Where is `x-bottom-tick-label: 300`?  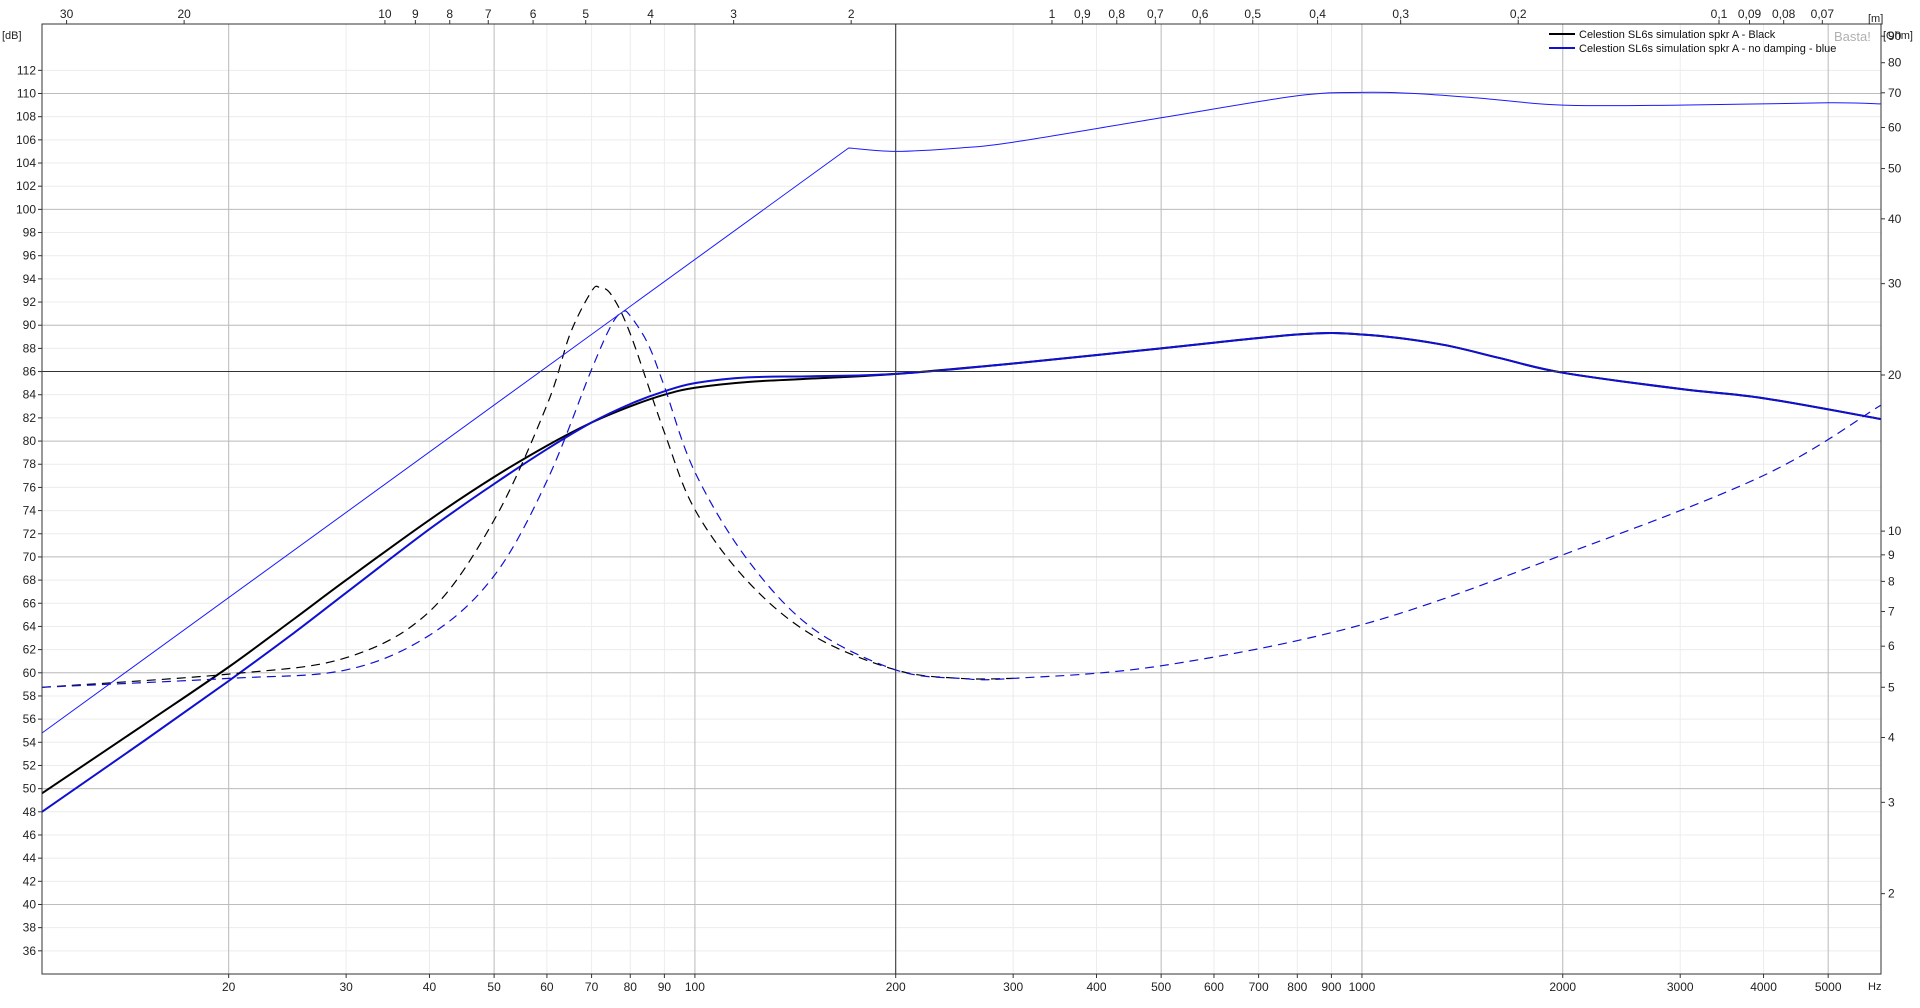
x-bottom-tick-label: 300 is located at coordinates (1013, 987).